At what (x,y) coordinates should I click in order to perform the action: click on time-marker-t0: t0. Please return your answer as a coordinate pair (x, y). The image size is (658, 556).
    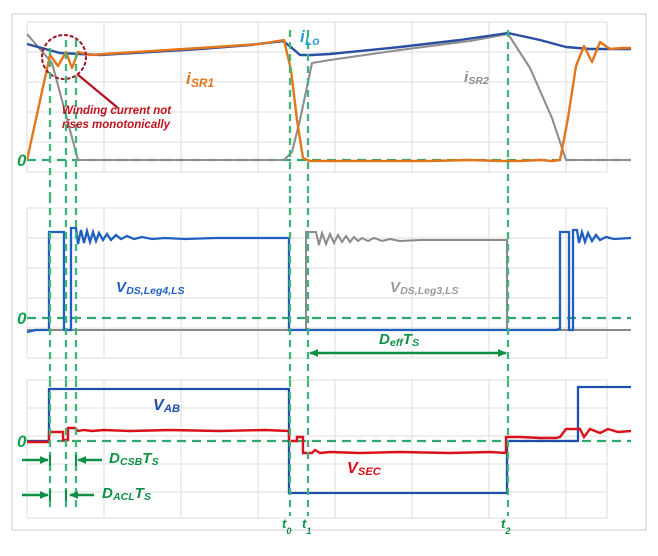
    Looking at the image, I should click on (287, 526).